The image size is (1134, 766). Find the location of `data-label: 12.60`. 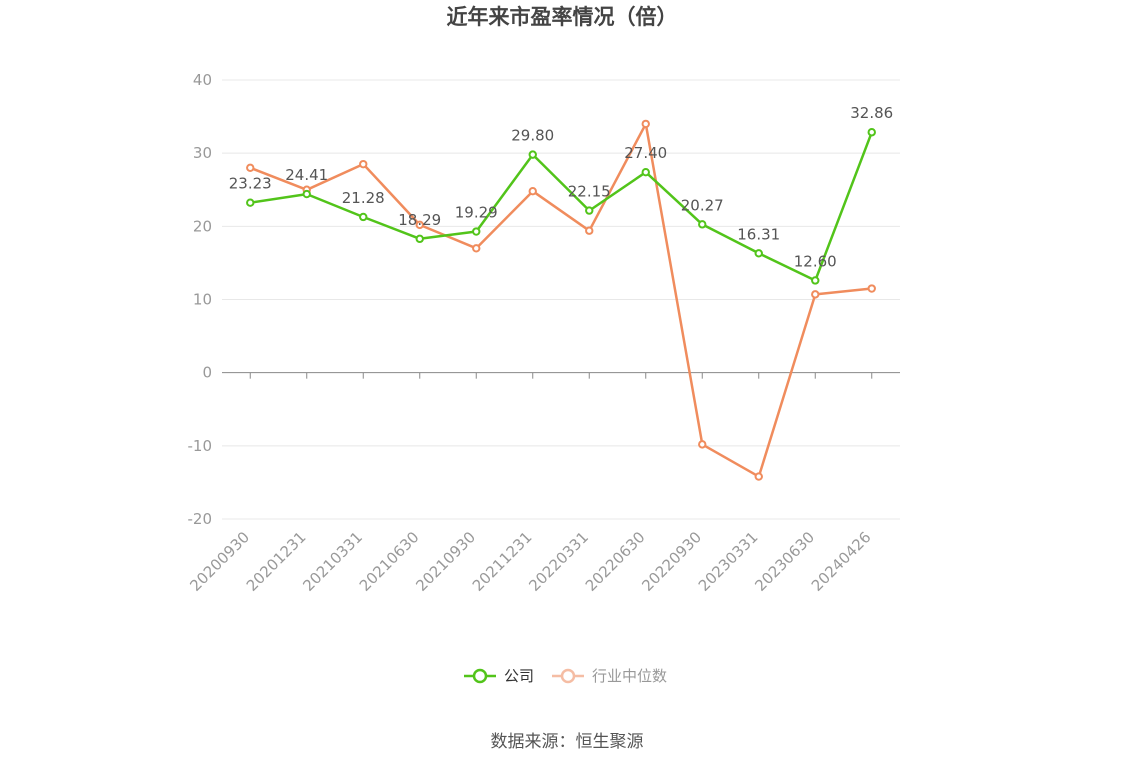

data-label: 12.60 is located at coordinates (815, 261).